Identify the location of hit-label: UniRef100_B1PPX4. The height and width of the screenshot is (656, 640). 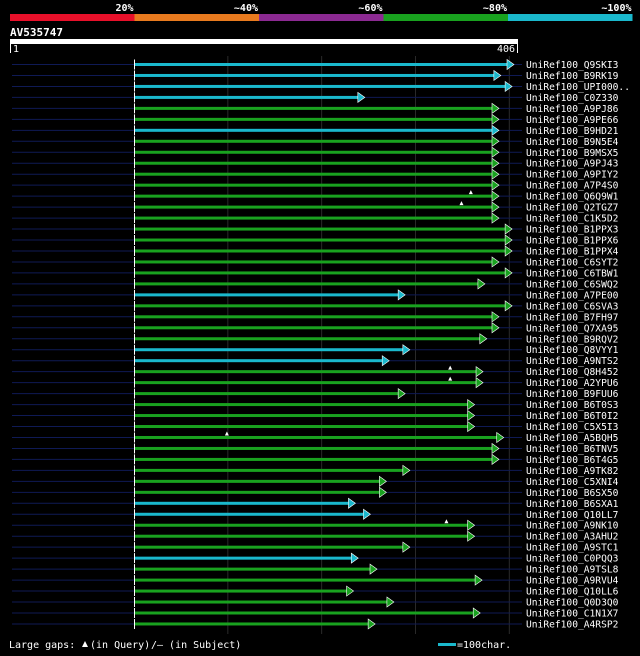
(572, 251).